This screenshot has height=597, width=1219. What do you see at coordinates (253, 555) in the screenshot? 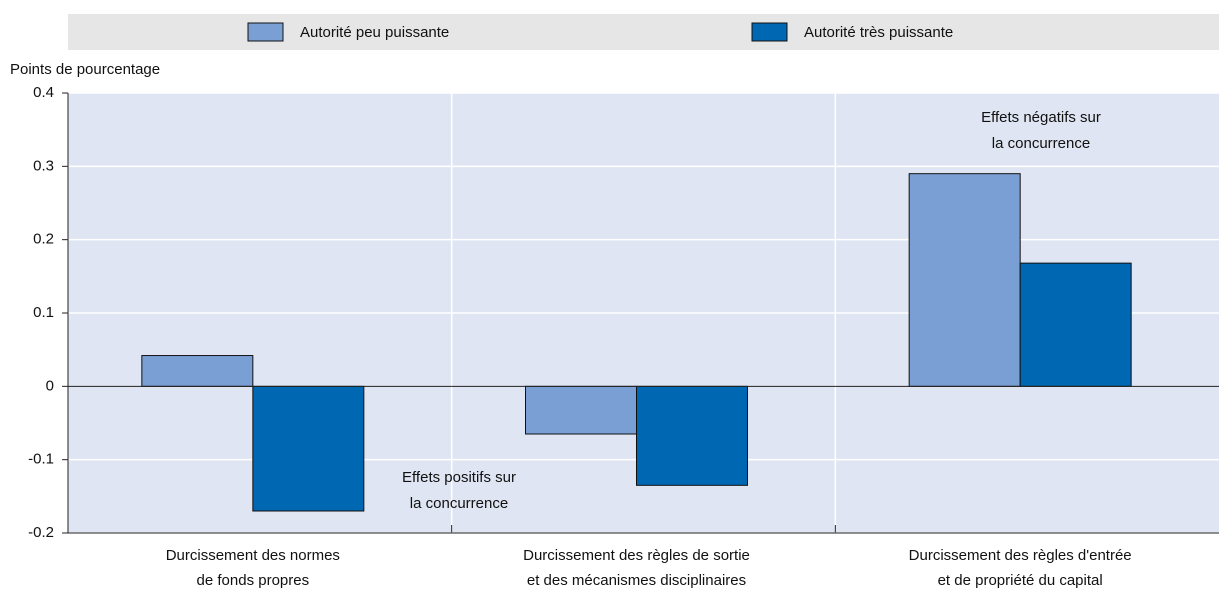
I see `x-tick-label: Durcissement des normes` at bounding box center [253, 555].